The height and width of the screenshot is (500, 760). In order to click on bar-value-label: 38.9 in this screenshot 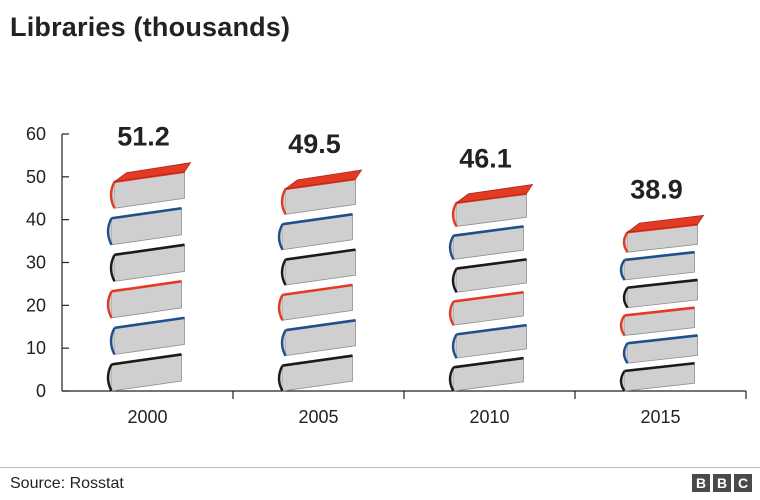, I will do `click(656, 189)`.